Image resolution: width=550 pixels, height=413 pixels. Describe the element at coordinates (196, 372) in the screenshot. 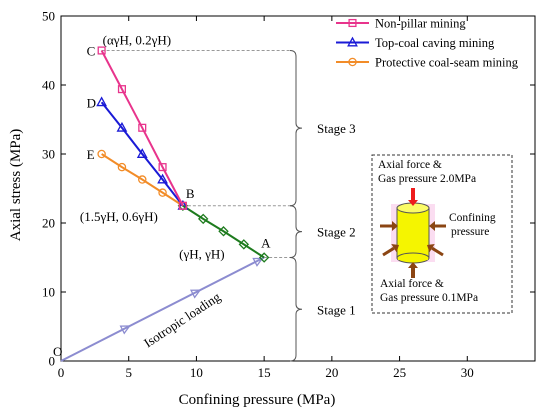

I see `x-tick-label: 10` at that location.